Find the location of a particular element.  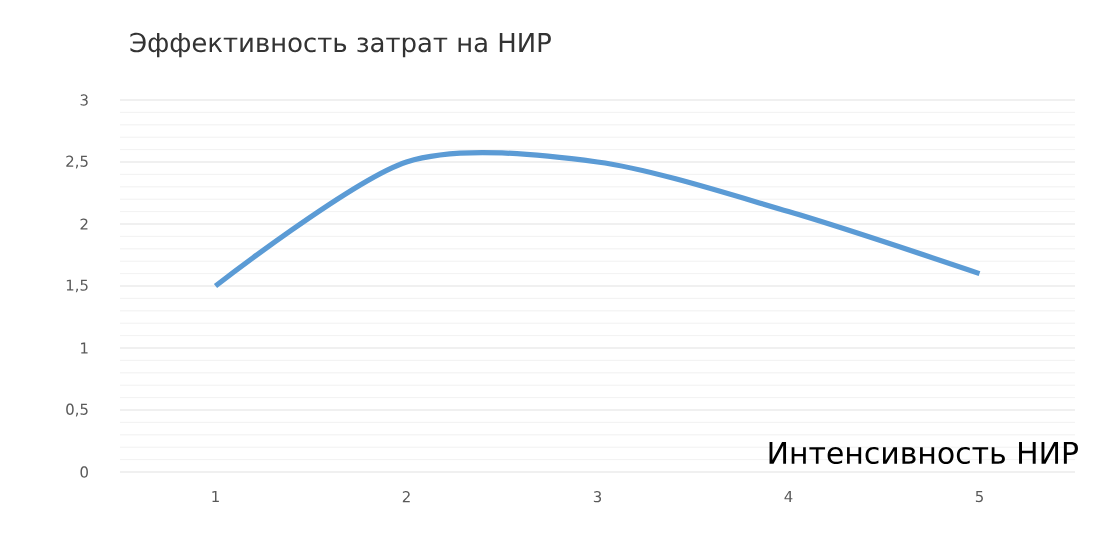

x-axis-title: Интенсивность НИР is located at coordinates (923, 453).